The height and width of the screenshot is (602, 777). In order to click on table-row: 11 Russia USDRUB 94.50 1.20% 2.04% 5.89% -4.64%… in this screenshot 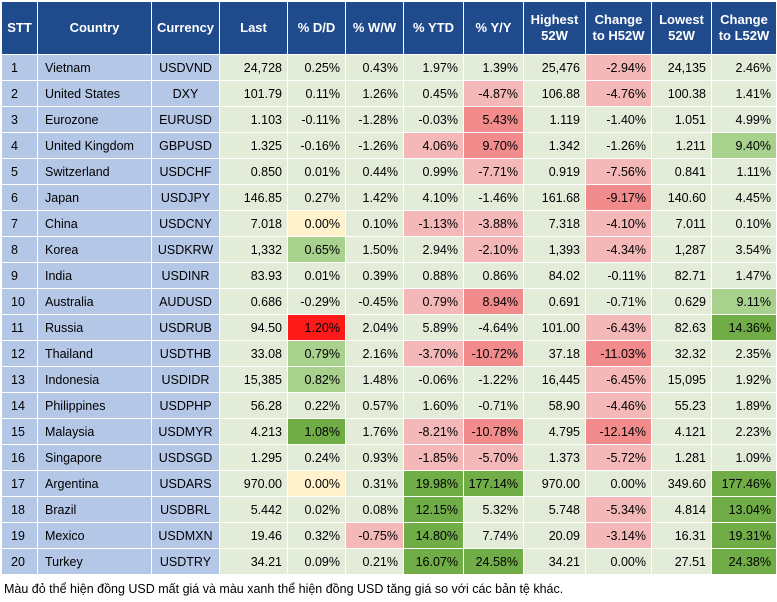, I will do `click(389, 327)`.